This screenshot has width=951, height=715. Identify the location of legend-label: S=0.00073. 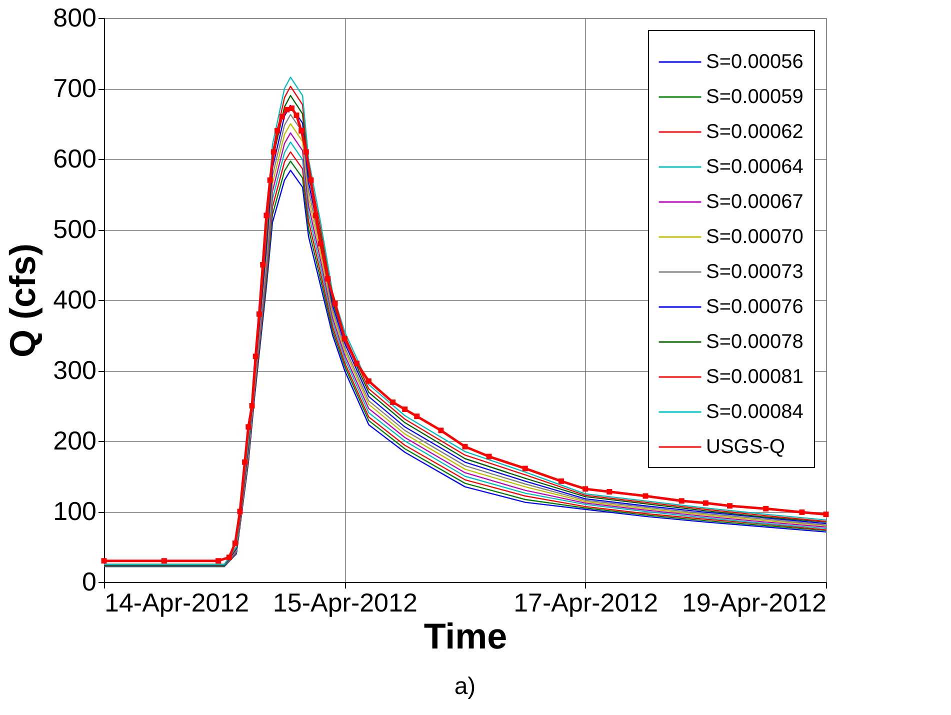
(755, 272).